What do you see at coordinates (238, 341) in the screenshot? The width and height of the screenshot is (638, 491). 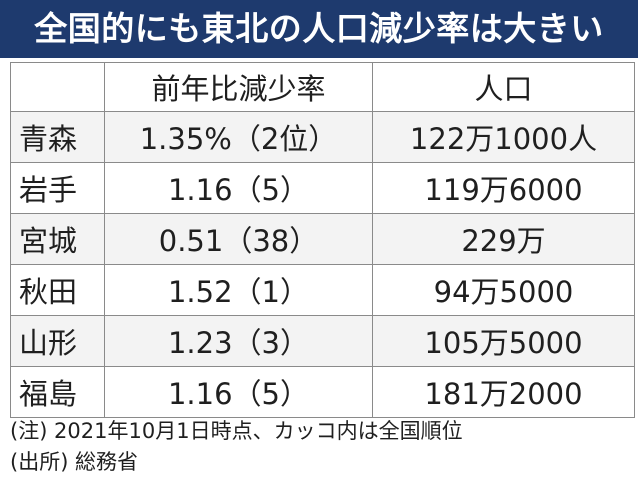 I see `rate-cell: 1.23（3）` at bounding box center [238, 341].